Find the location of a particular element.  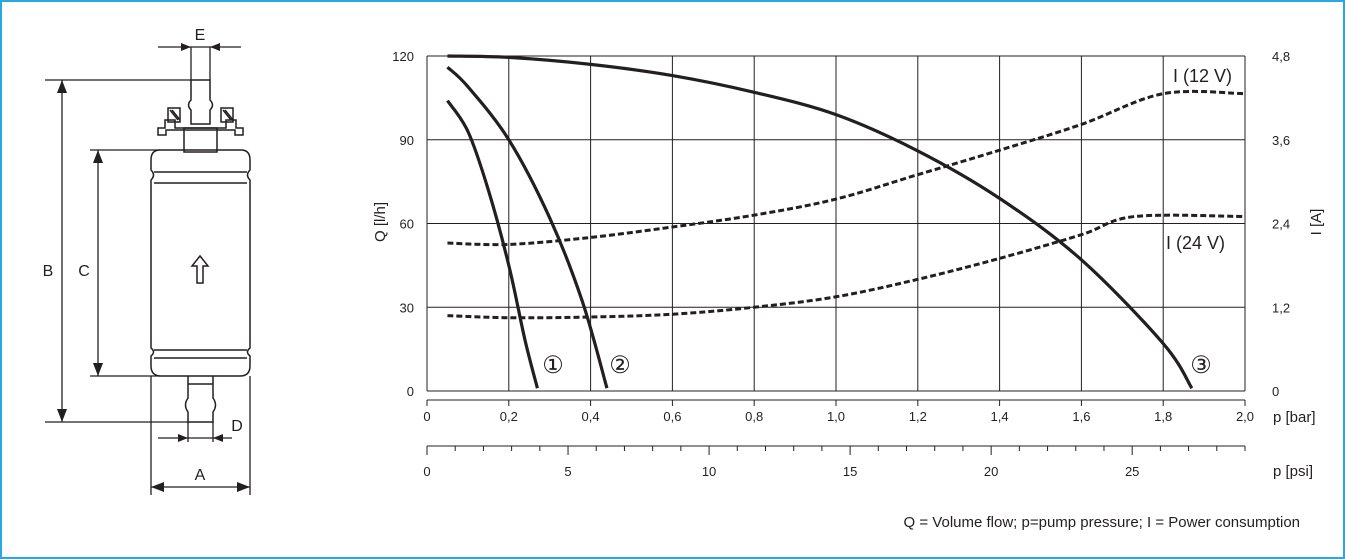

pump-bottom-nozzle is located at coordinates (200, 399).